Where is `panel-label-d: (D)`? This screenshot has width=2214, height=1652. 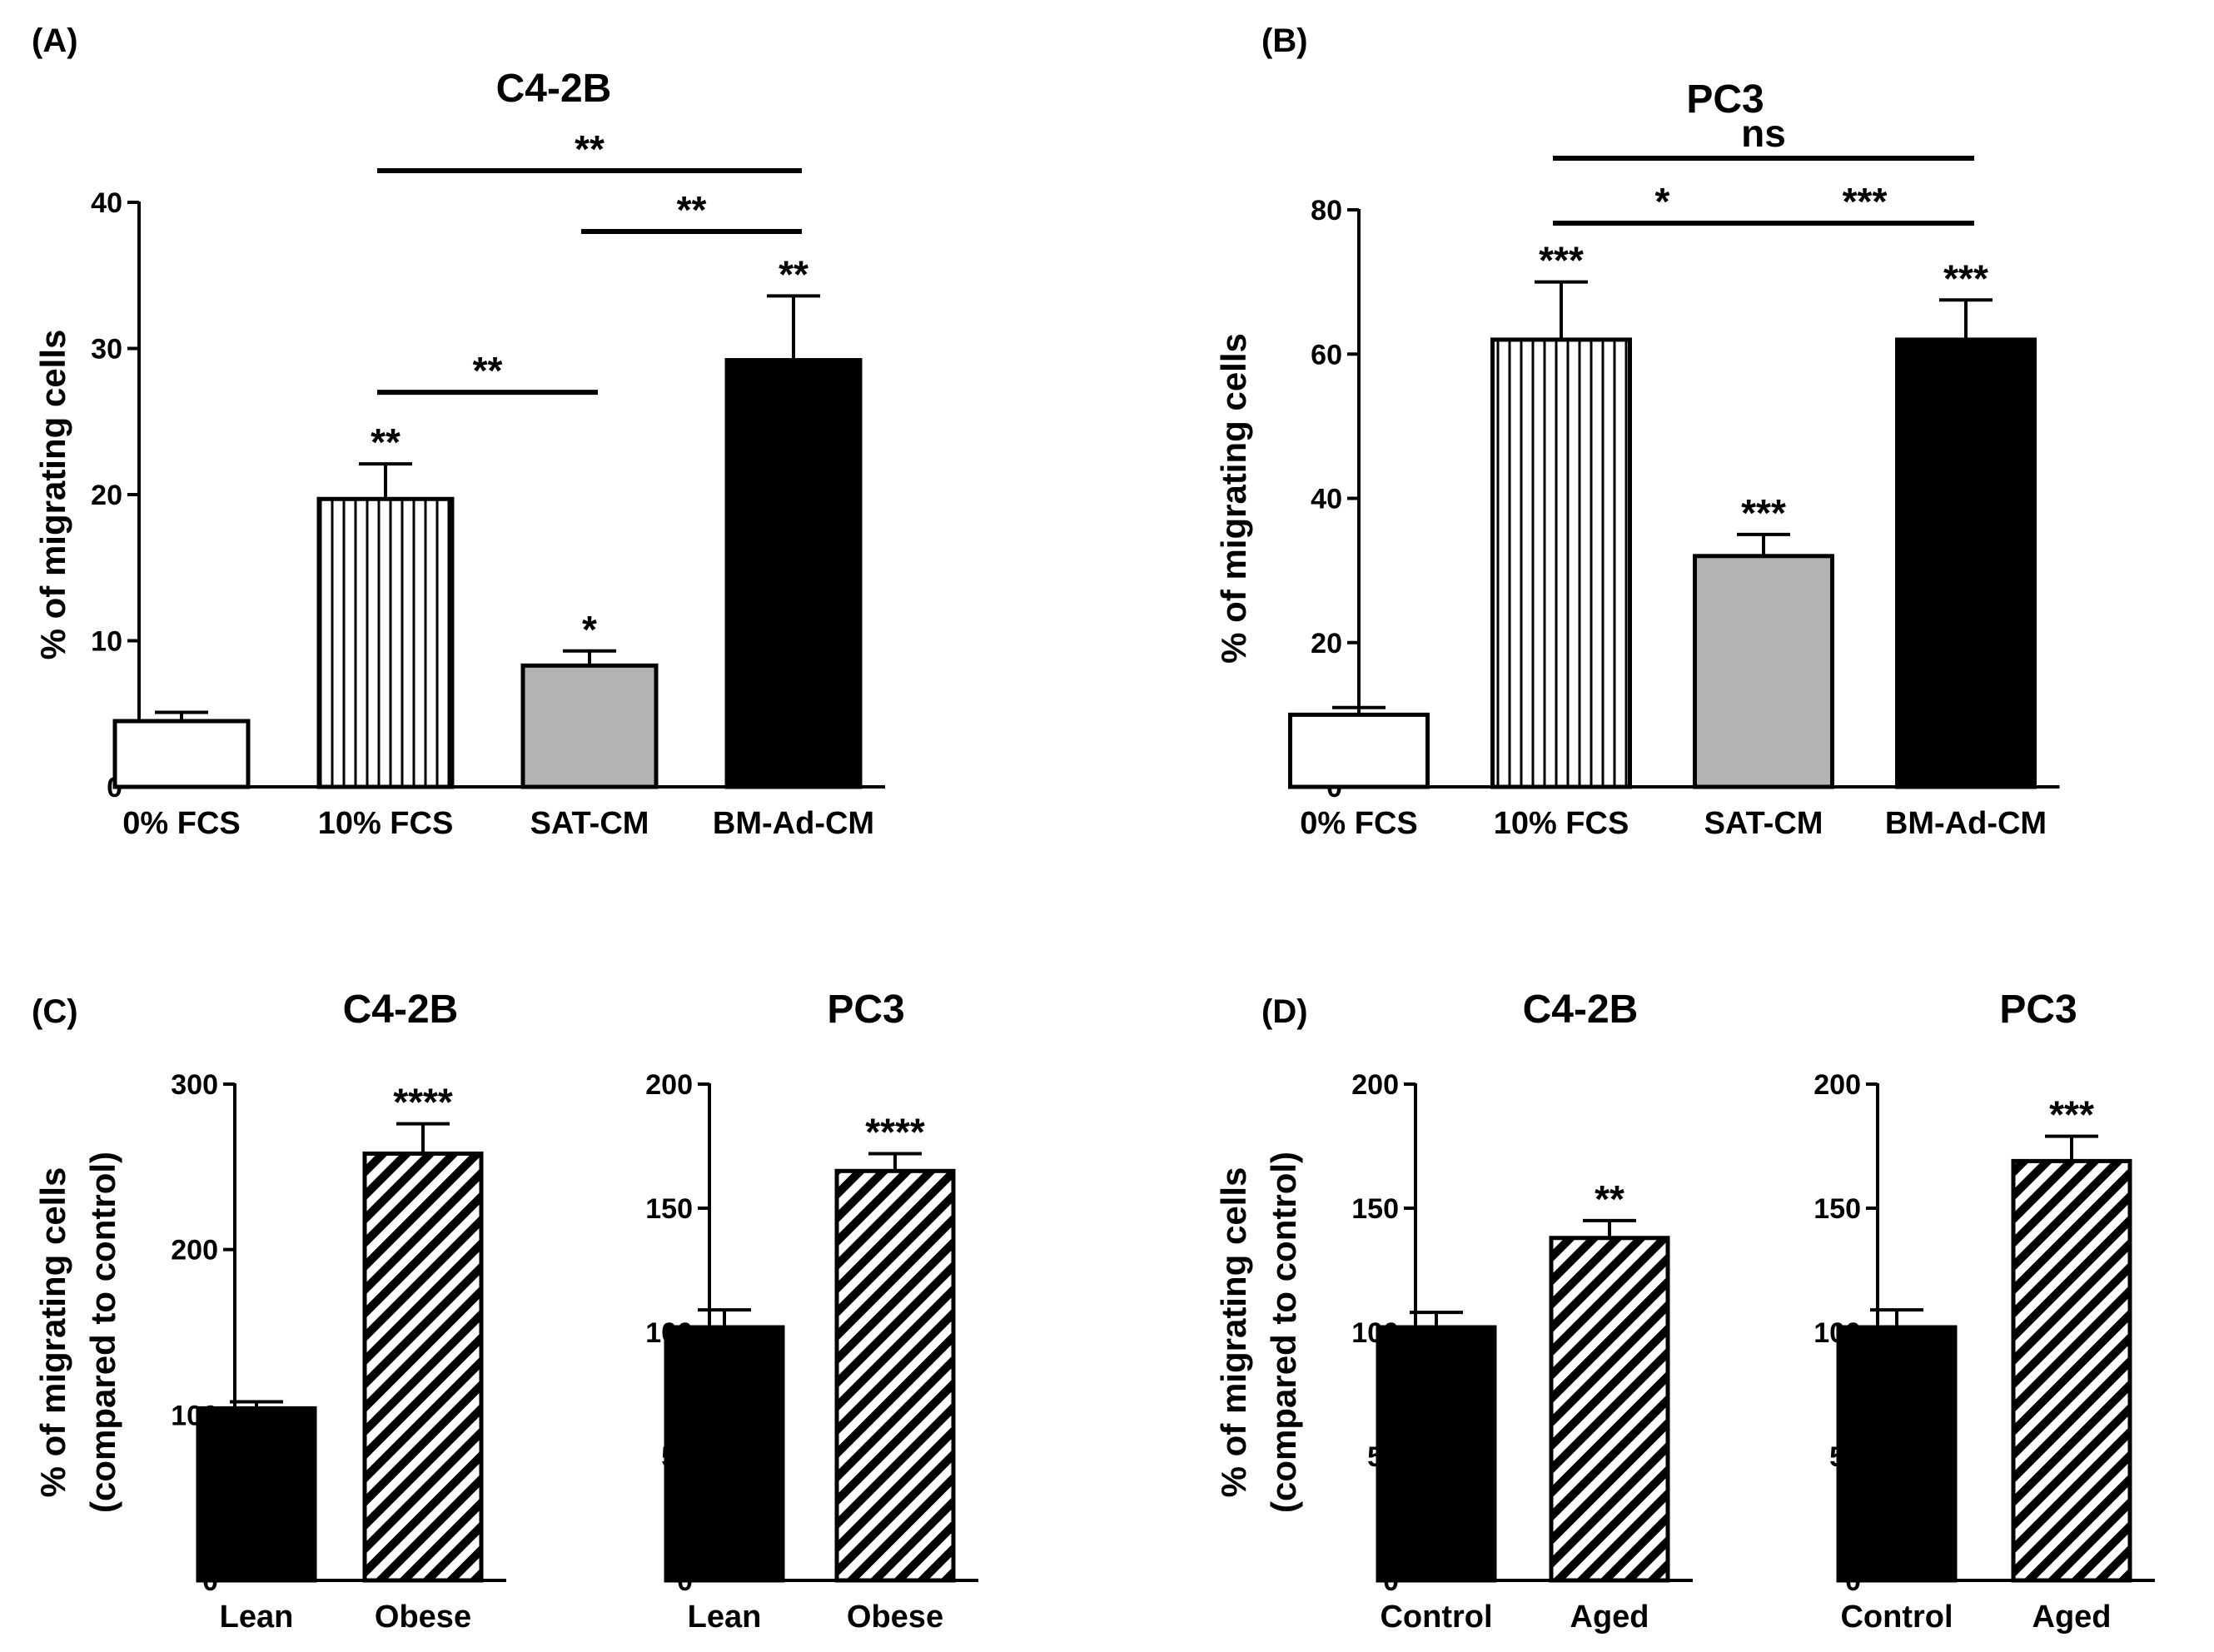 panel-label-d: (D) is located at coordinates (1284, 1011).